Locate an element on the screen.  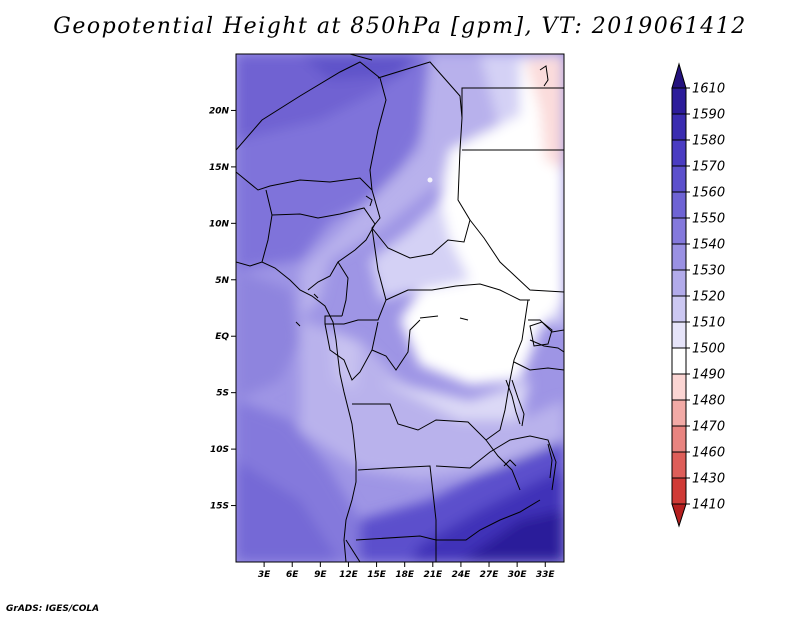
x-tick-label: 3E is located at coordinates (264, 575).